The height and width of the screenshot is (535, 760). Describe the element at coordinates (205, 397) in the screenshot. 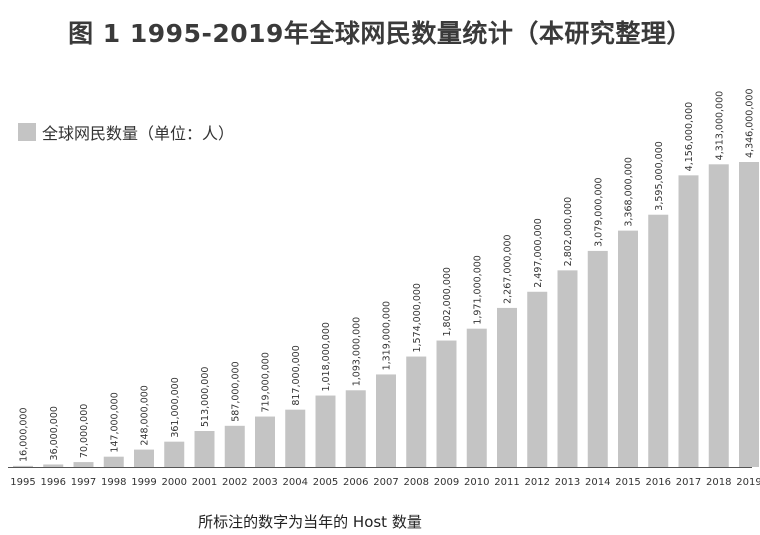

I see `data-label-2001: 513,000,000` at that location.